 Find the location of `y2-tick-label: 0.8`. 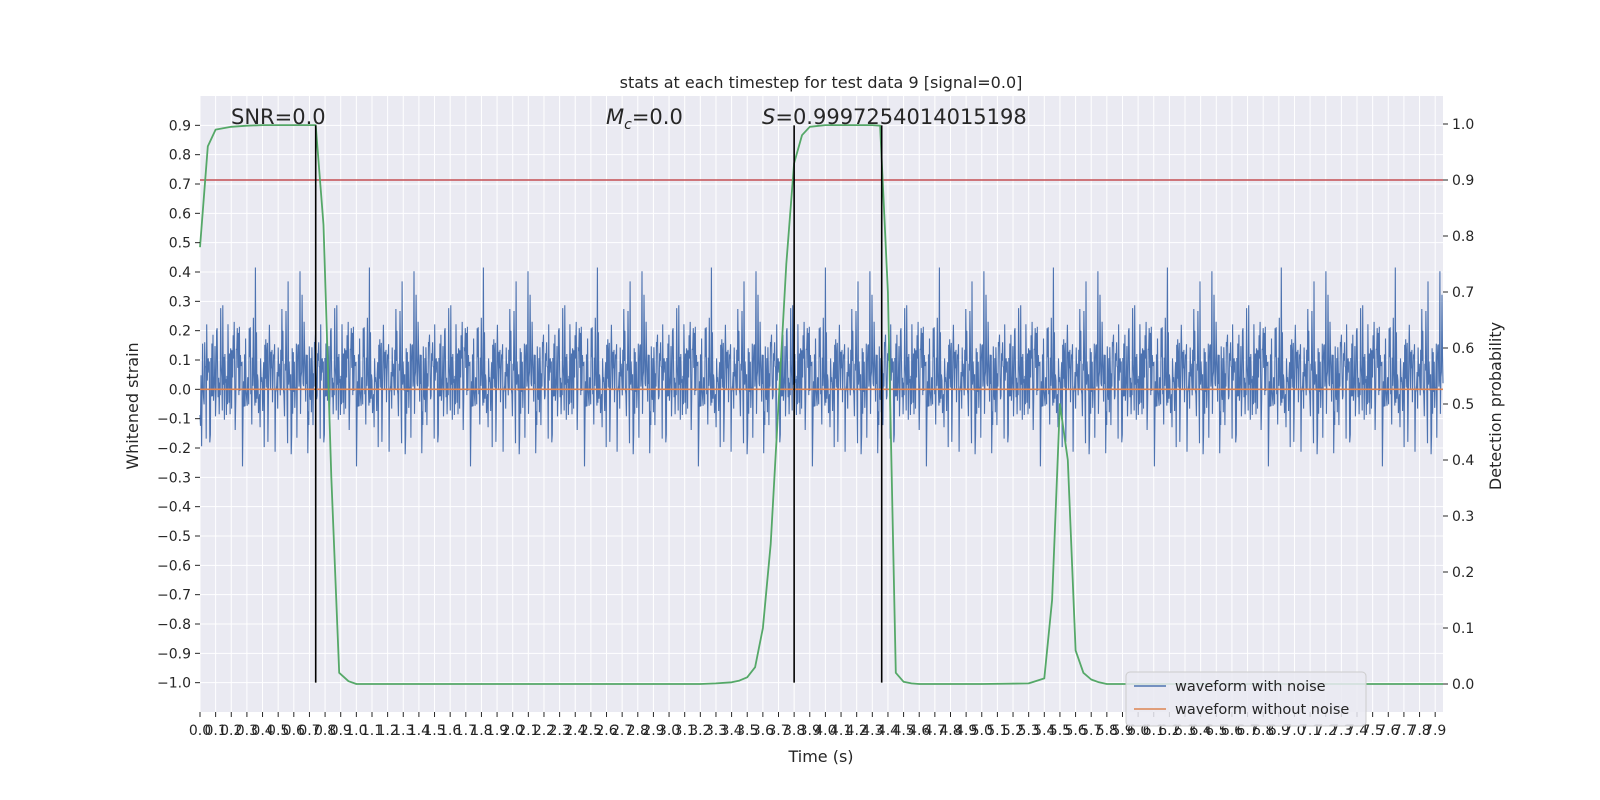

y2-tick-label: 0.8 is located at coordinates (1463, 237).